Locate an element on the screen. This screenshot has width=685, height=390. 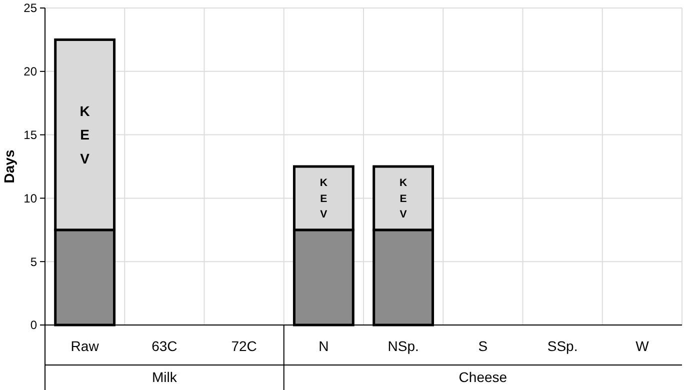
text: Milk is located at coordinates (165, 377).